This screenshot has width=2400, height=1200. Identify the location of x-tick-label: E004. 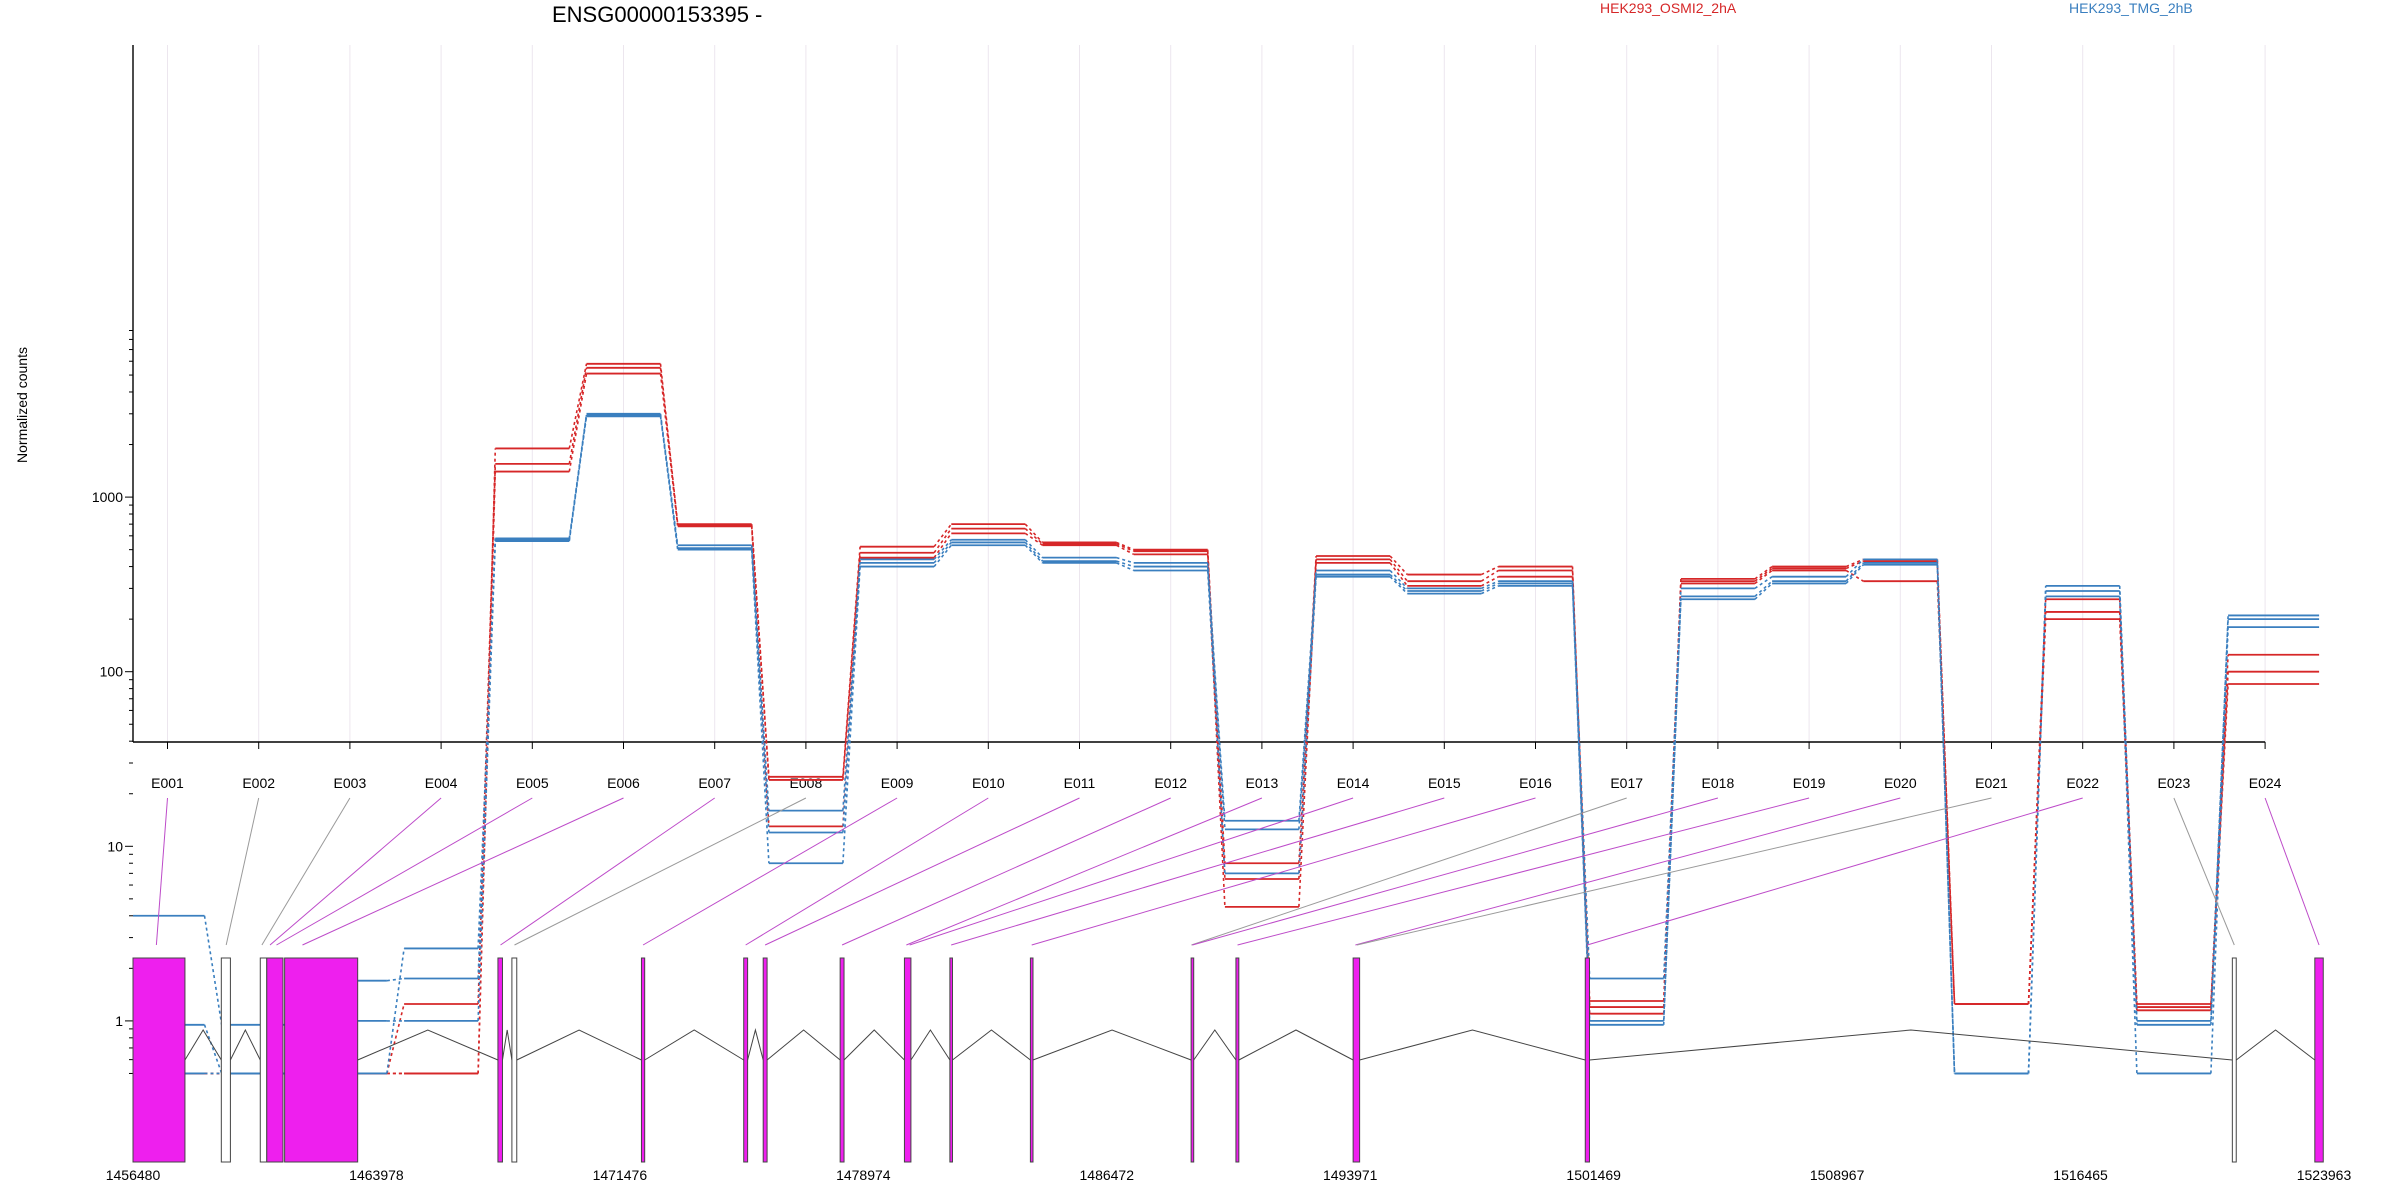
(441, 783).